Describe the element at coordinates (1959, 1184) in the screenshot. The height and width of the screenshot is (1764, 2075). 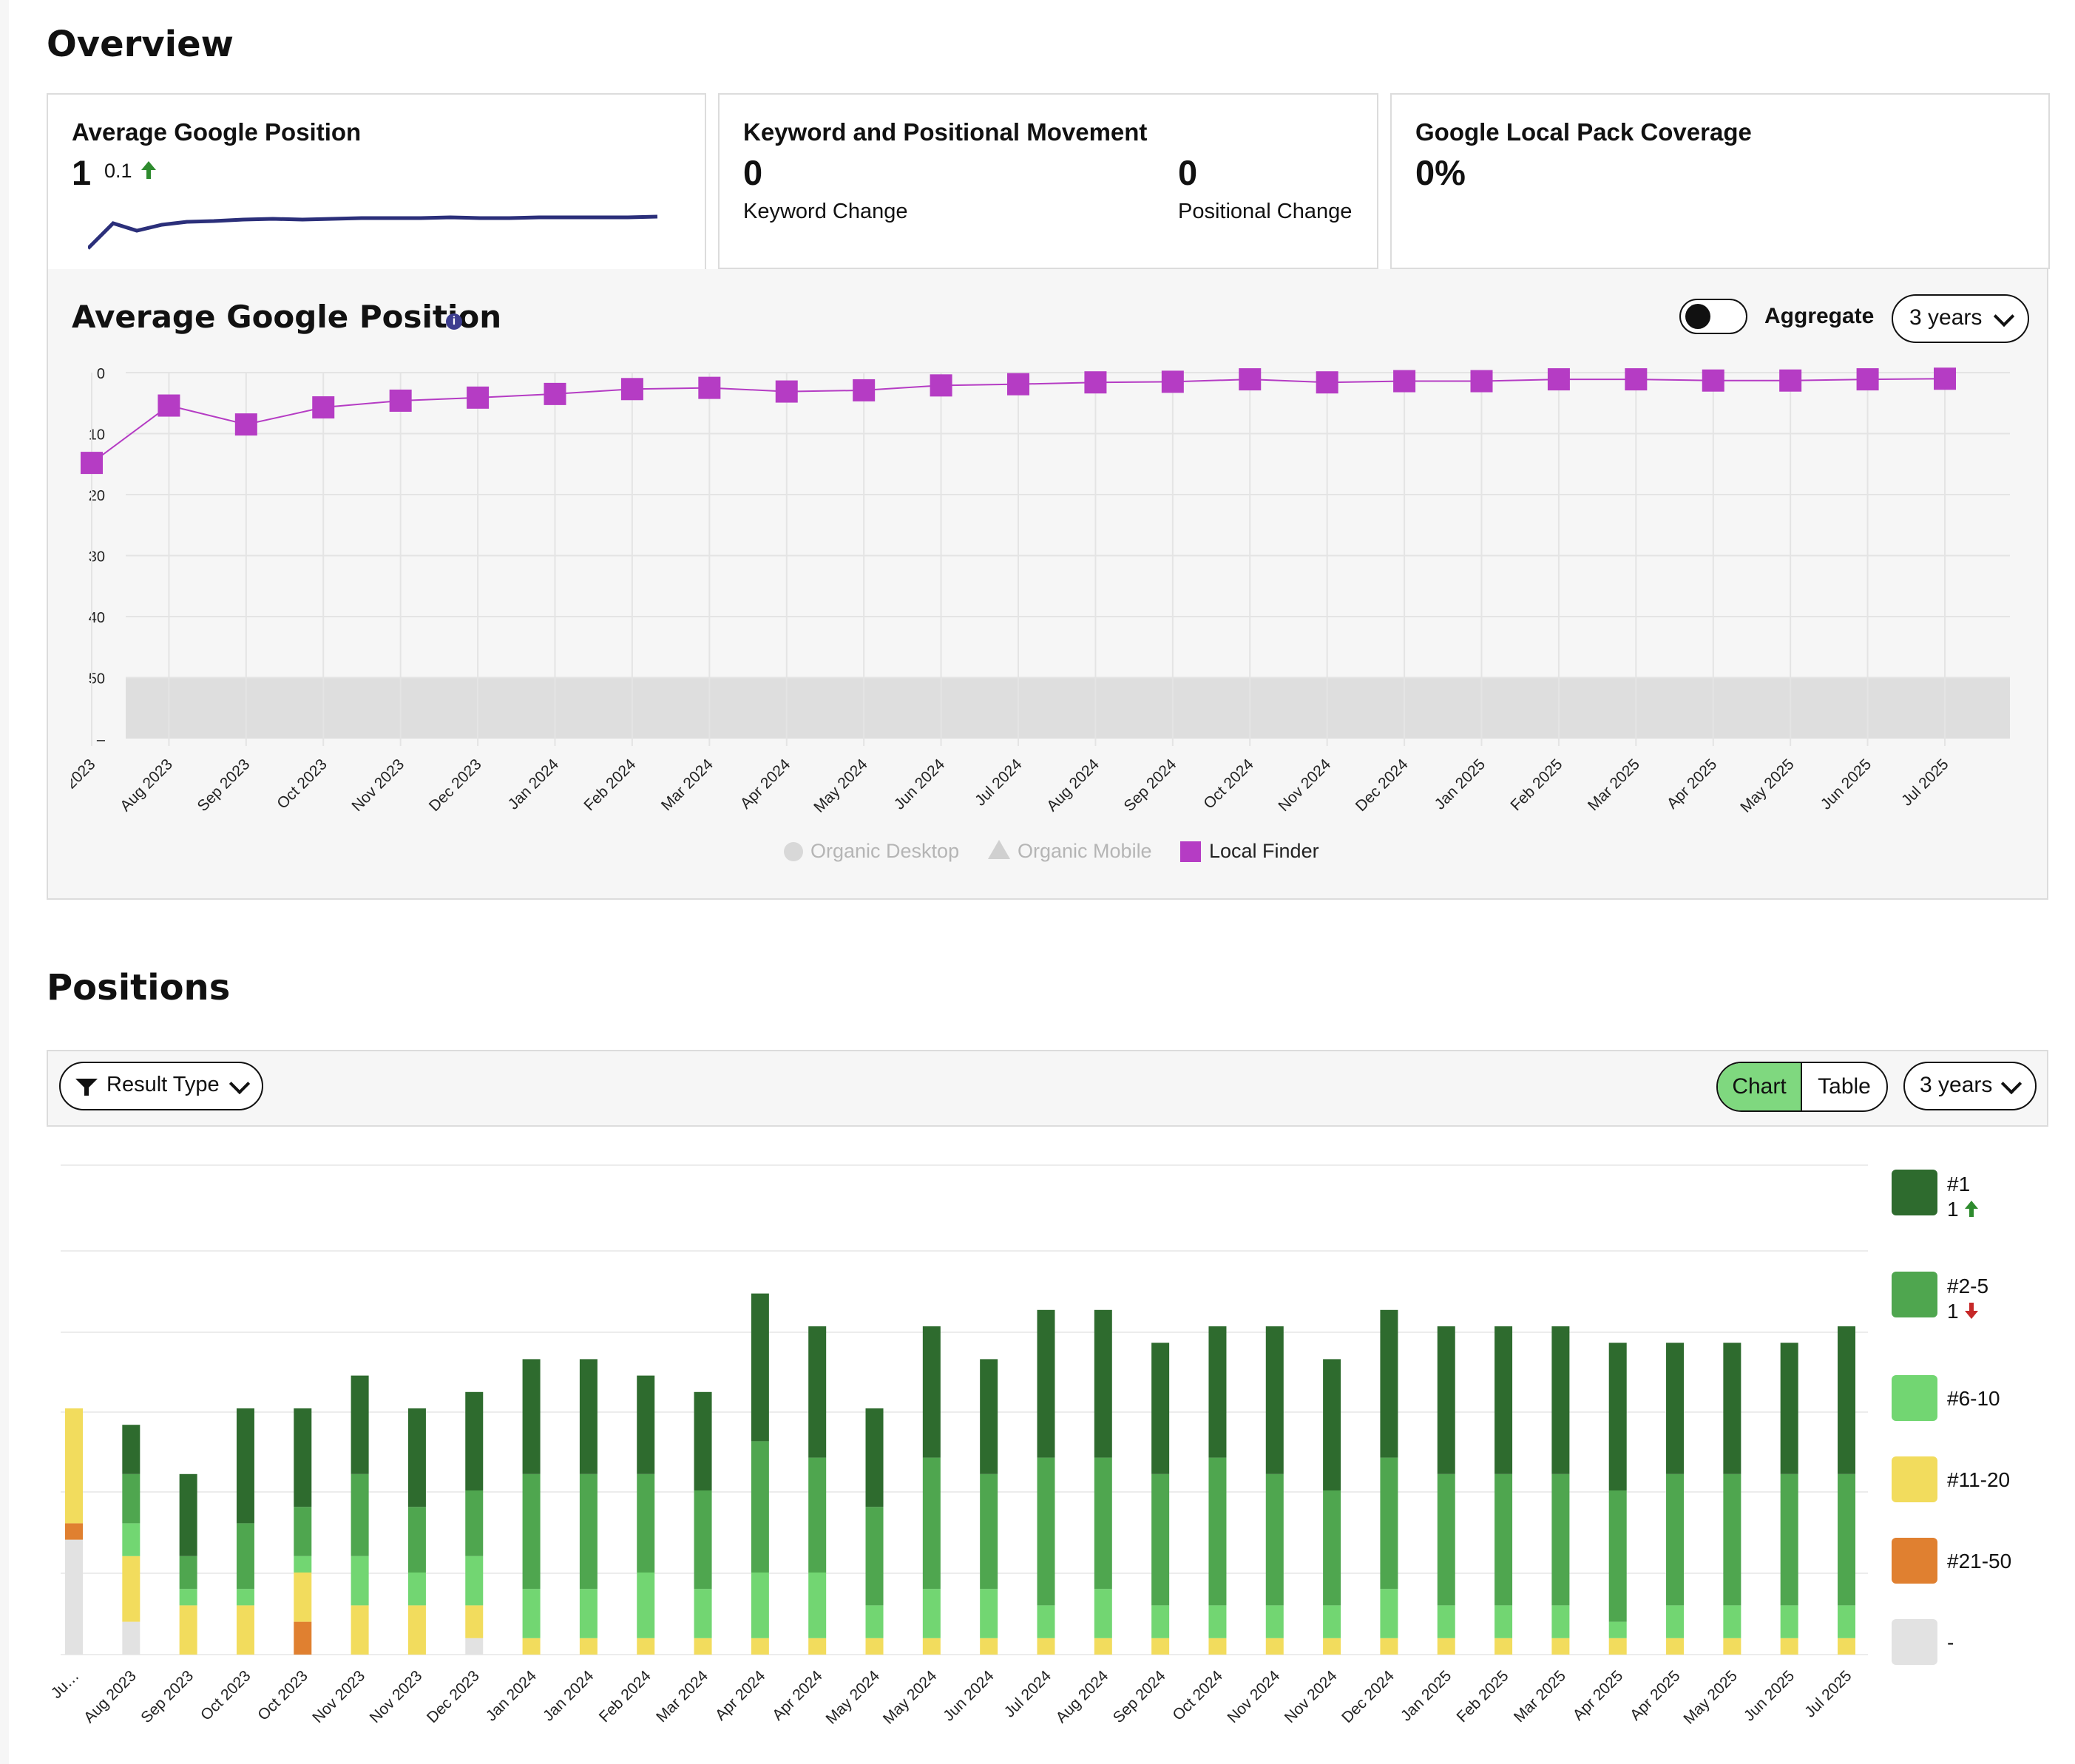
I see `legend-label-1: #1` at that location.